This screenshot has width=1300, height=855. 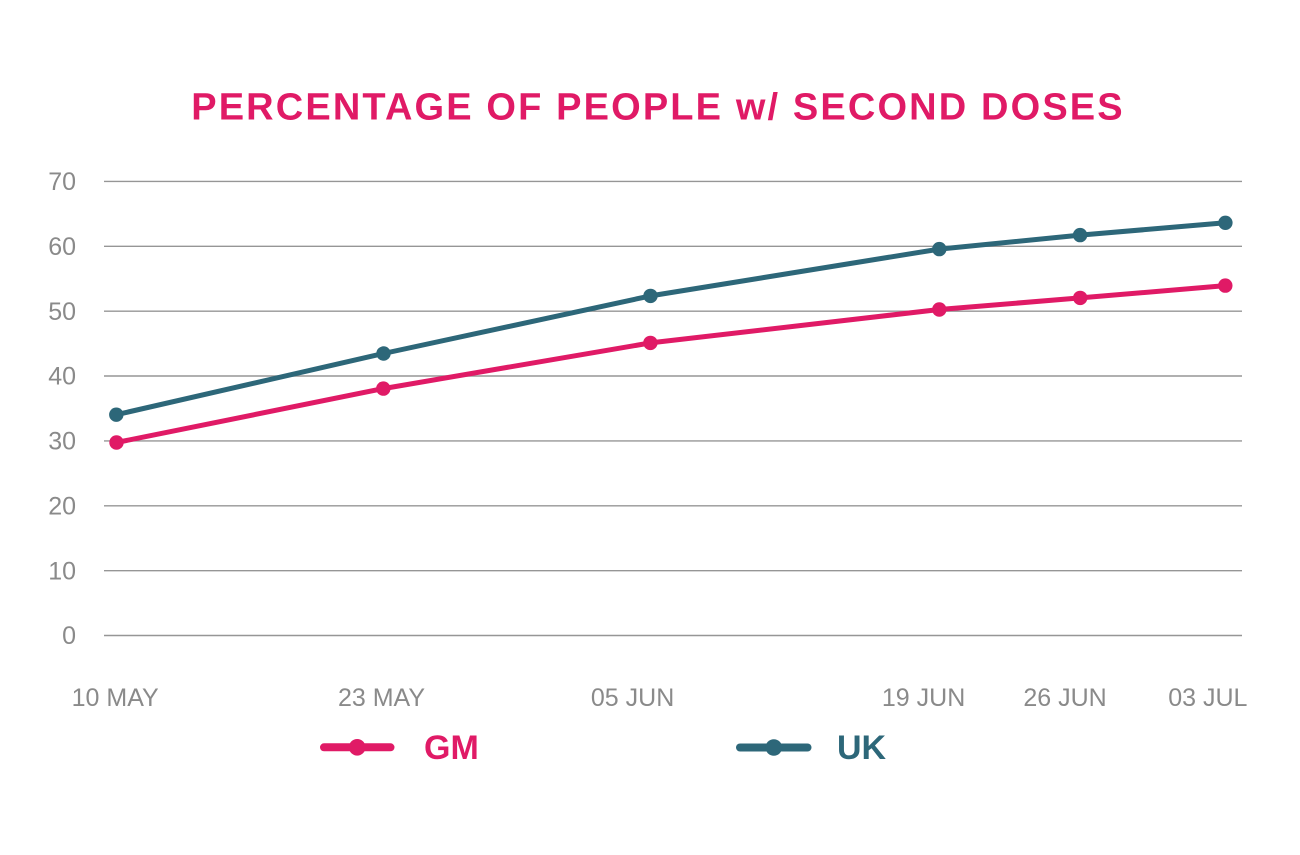 I want to click on svg-text:PERCENTAGE OF PEOPLE w/ SECOND: PERCENTAGE OF PEOPLE w/ SECOND DOSES, so click(x=658, y=108).